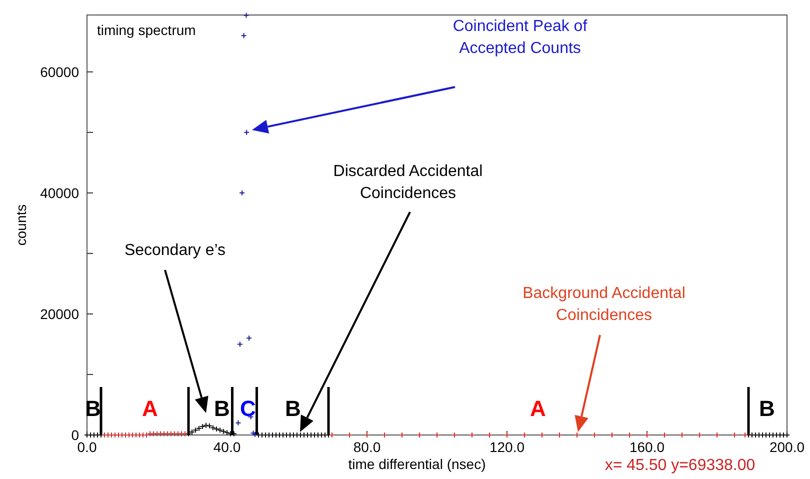  Describe the element at coordinates (60, 192) in the screenshot. I see `y-tick-label: 40000` at that location.